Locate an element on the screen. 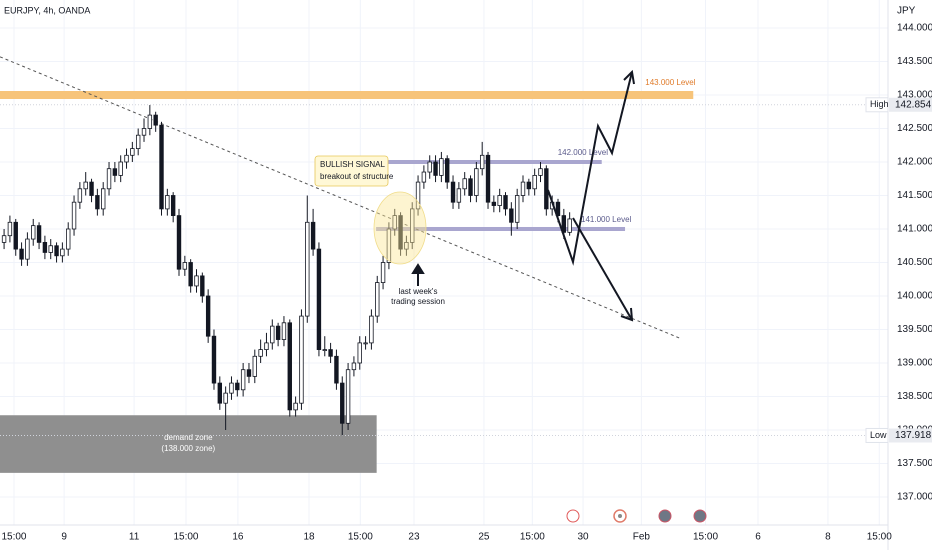 The image size is (932, 550). projection-down is located at coordinates (602, 269).